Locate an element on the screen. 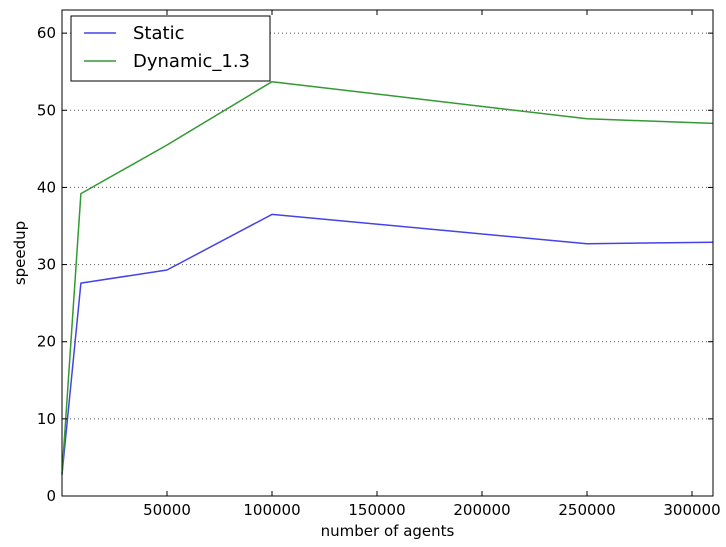 Image resolution: width=726 pixels, height=547 pixels. y-tick-label: 20 is located at coordinates (46, 342).